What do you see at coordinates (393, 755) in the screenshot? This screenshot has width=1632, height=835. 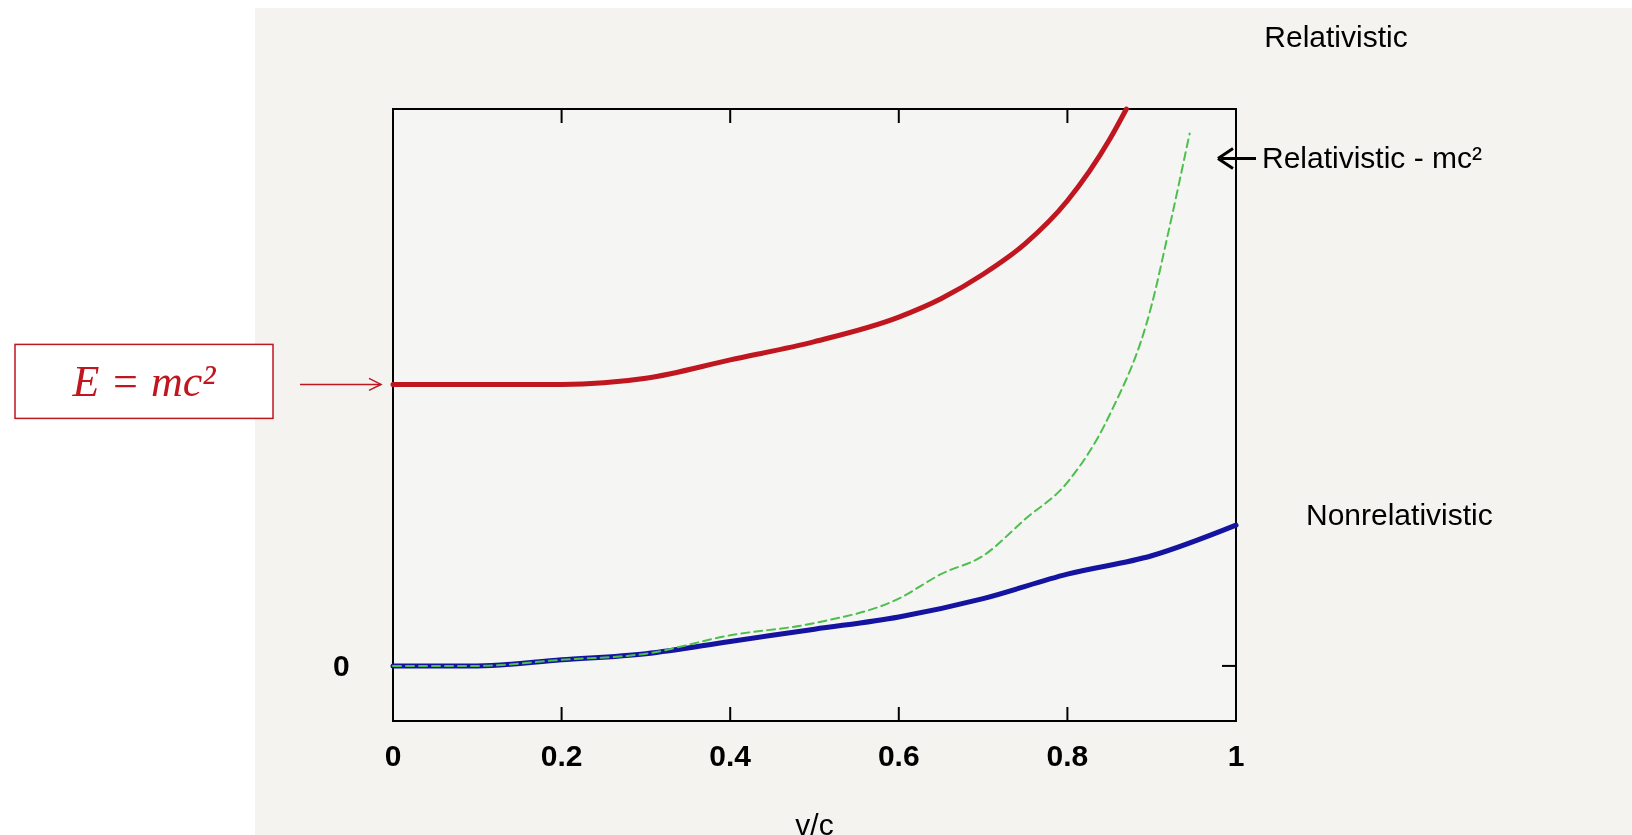 I see `x-tick-label: 0` at bounding box center [393, 755].